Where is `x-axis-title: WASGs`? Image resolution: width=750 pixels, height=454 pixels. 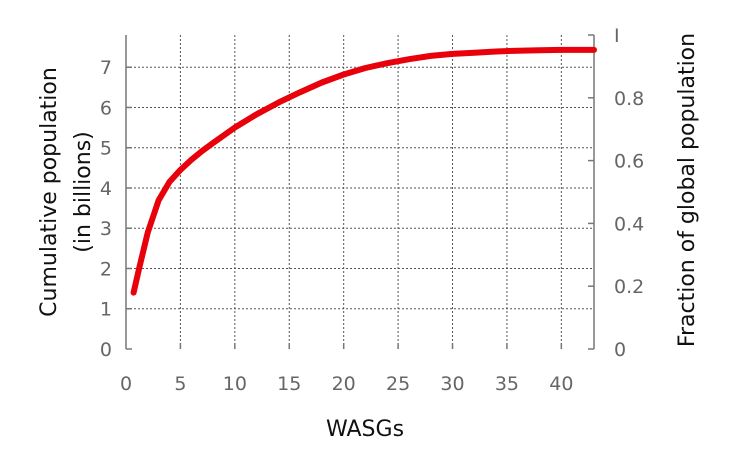 x-axis-title: WASGs is located at coordinates (365, 429).